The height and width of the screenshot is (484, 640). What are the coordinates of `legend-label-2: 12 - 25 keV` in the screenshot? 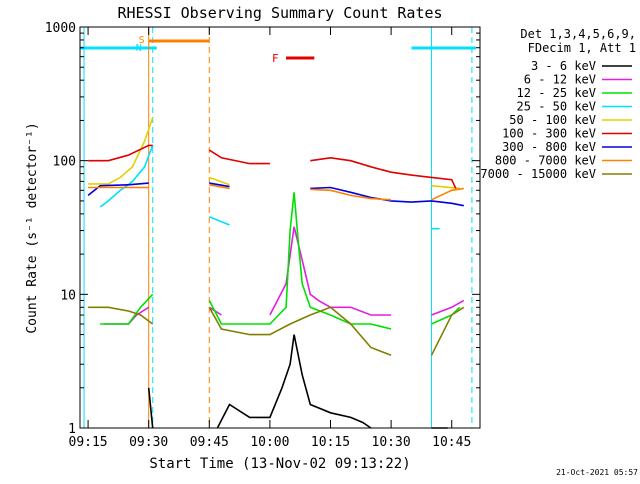 It's located at (556, 93).